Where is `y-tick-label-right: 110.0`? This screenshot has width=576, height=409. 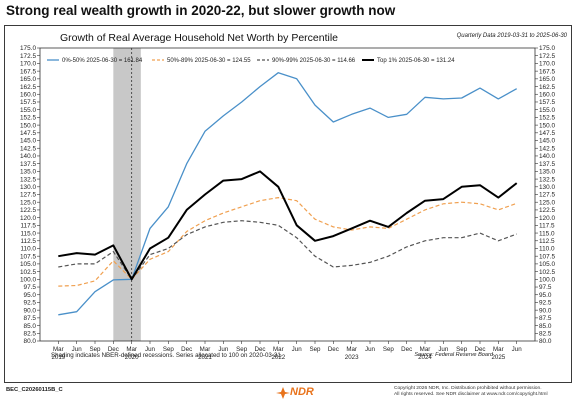
y-tick-label-right: 110.0 is located at coordinates (547, 249).